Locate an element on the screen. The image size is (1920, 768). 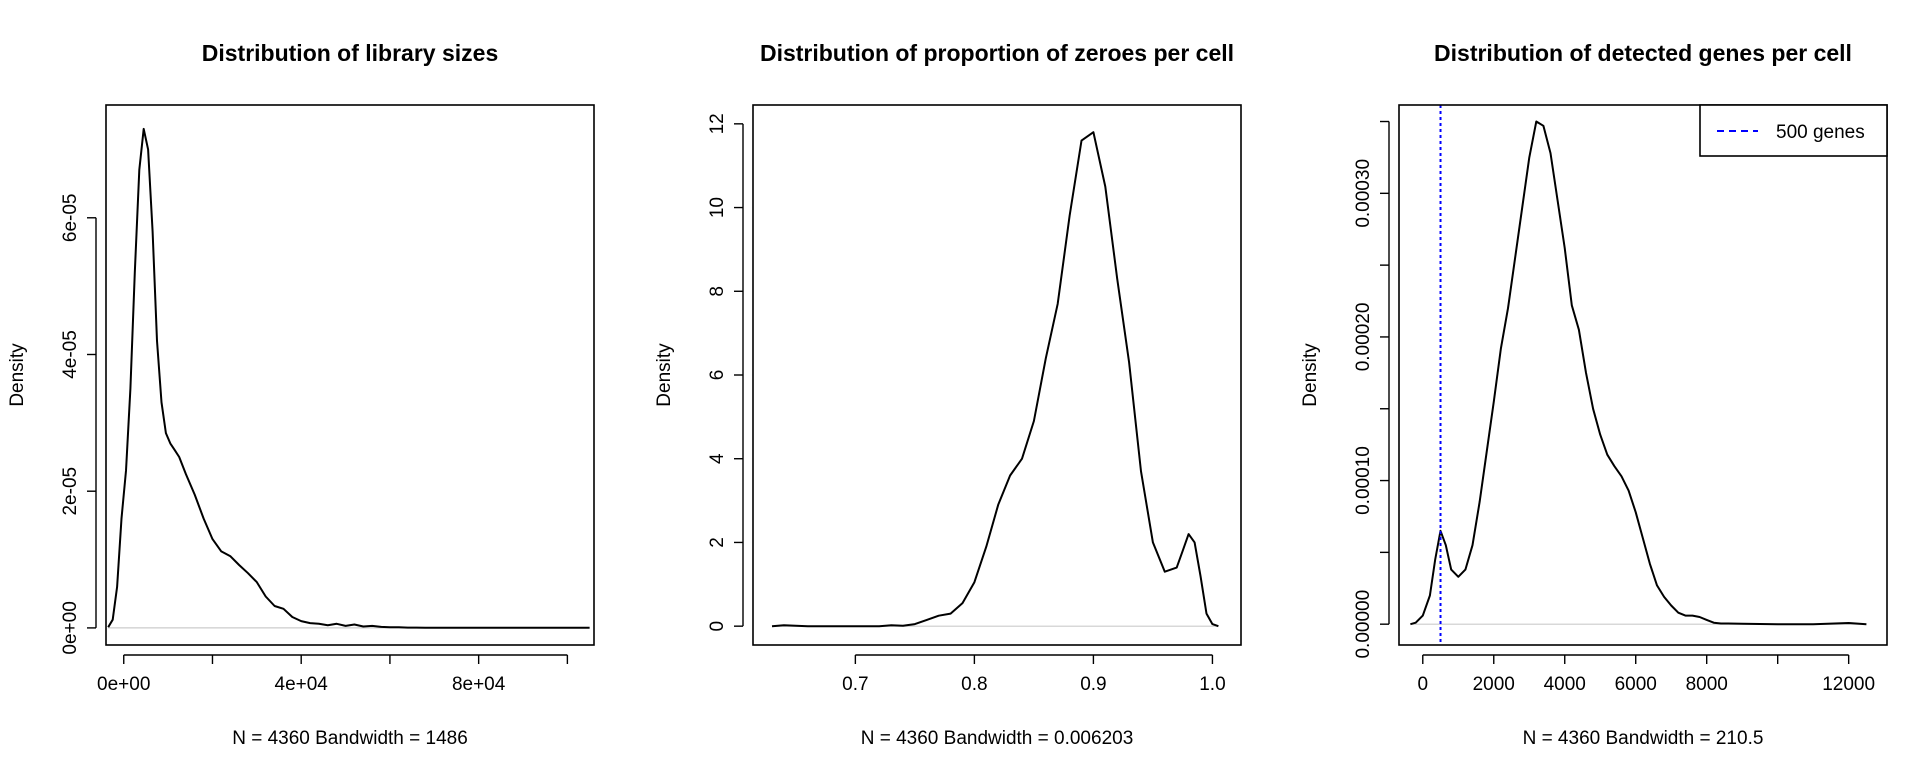
x-axis-label: N = 4360 Bandwidth = 210.5 is located at coordinates (1643, 738).